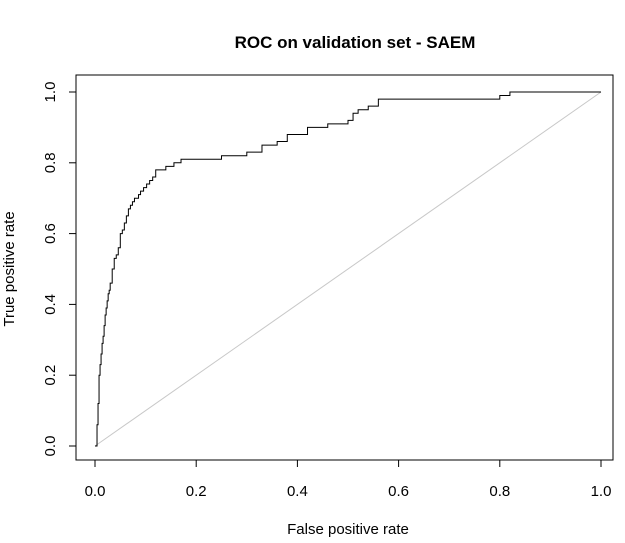  I want to click on x-tick-label: 1.0, so click(601, 491).